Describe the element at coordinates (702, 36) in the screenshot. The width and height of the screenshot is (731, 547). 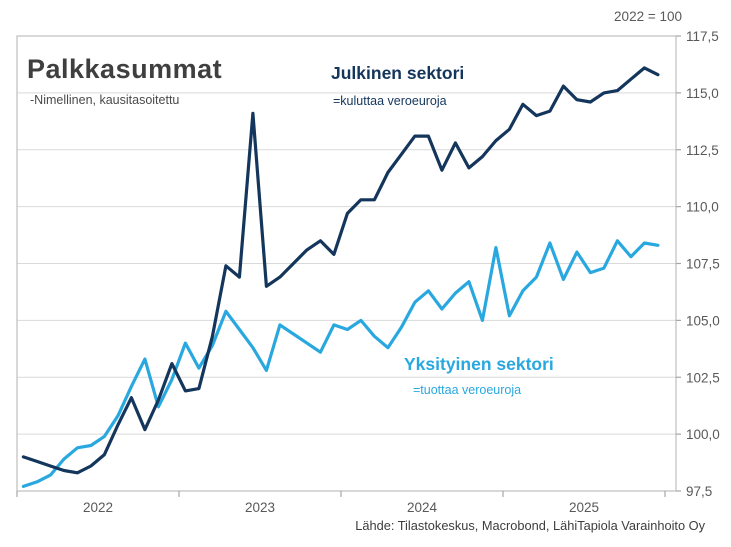
I see `y-axis-label: 117,5` at that location.